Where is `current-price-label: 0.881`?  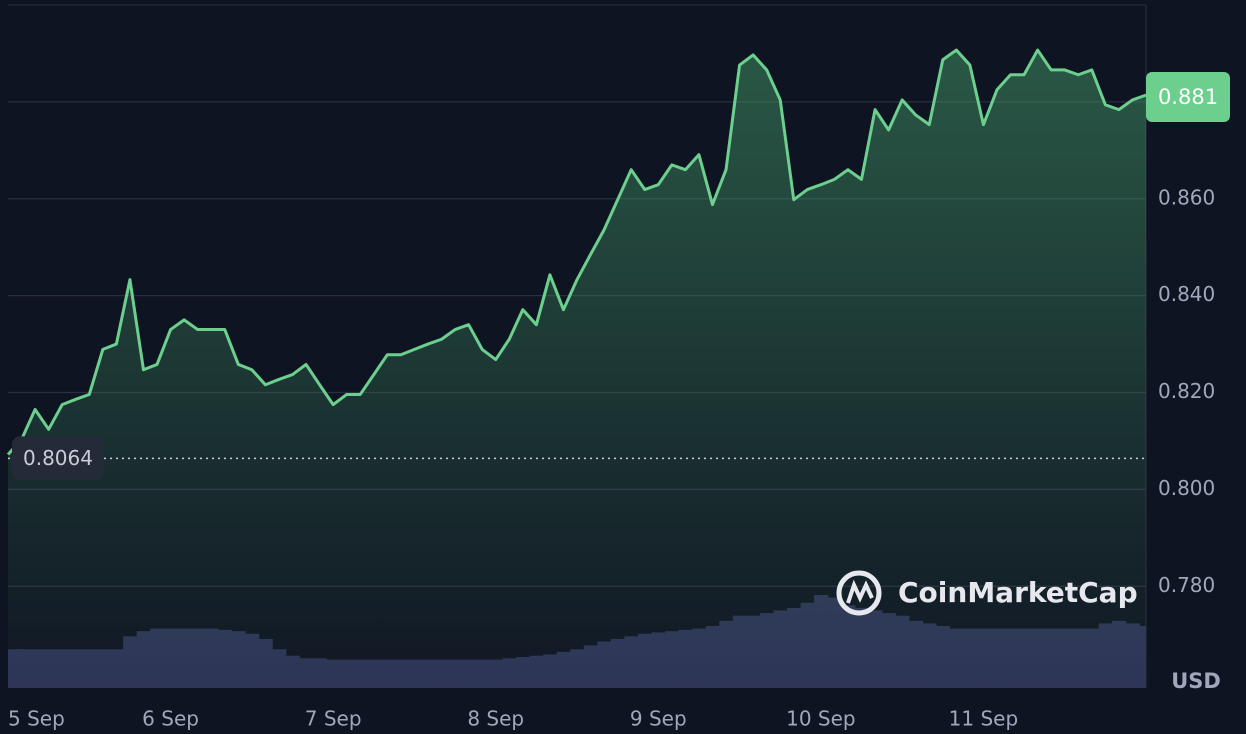 current-price-label: 0.881 is located at coordinates (1188, 97).